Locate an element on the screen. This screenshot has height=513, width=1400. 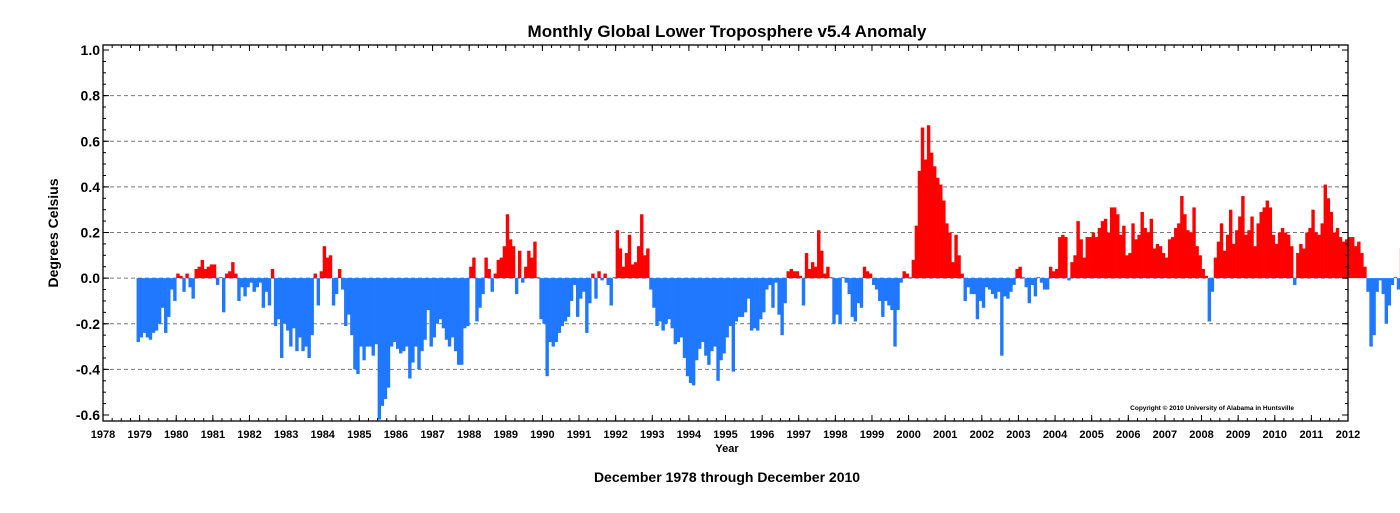
x-tick-label: 1998 is located at coordinates (835, 435).